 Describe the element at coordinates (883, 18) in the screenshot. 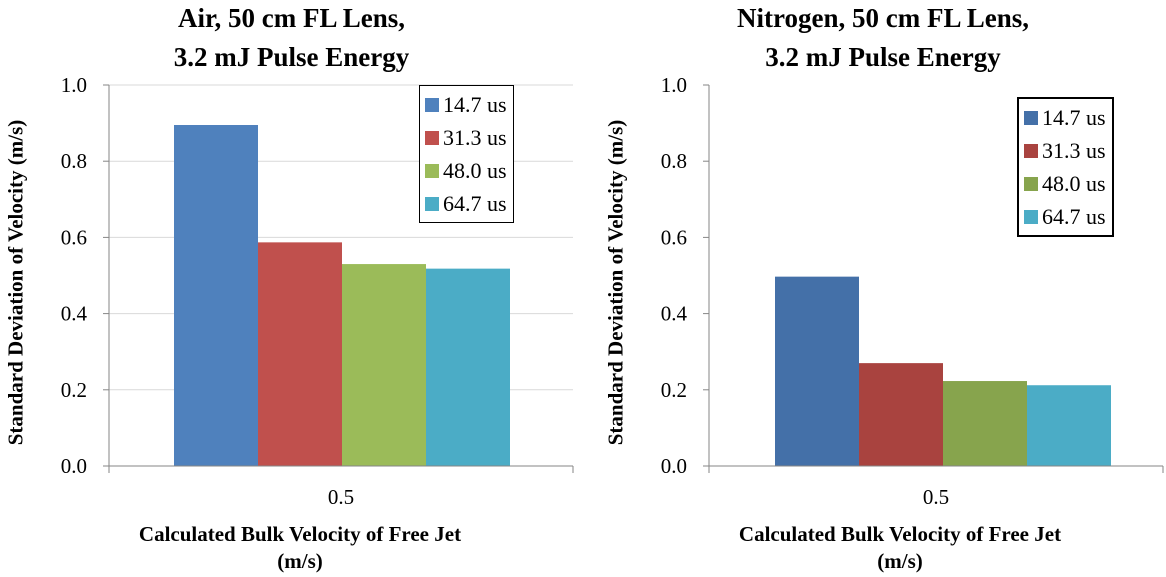

I see `chart-title-line1: Nitrogen, 50 cm FL Lens,` at that location.